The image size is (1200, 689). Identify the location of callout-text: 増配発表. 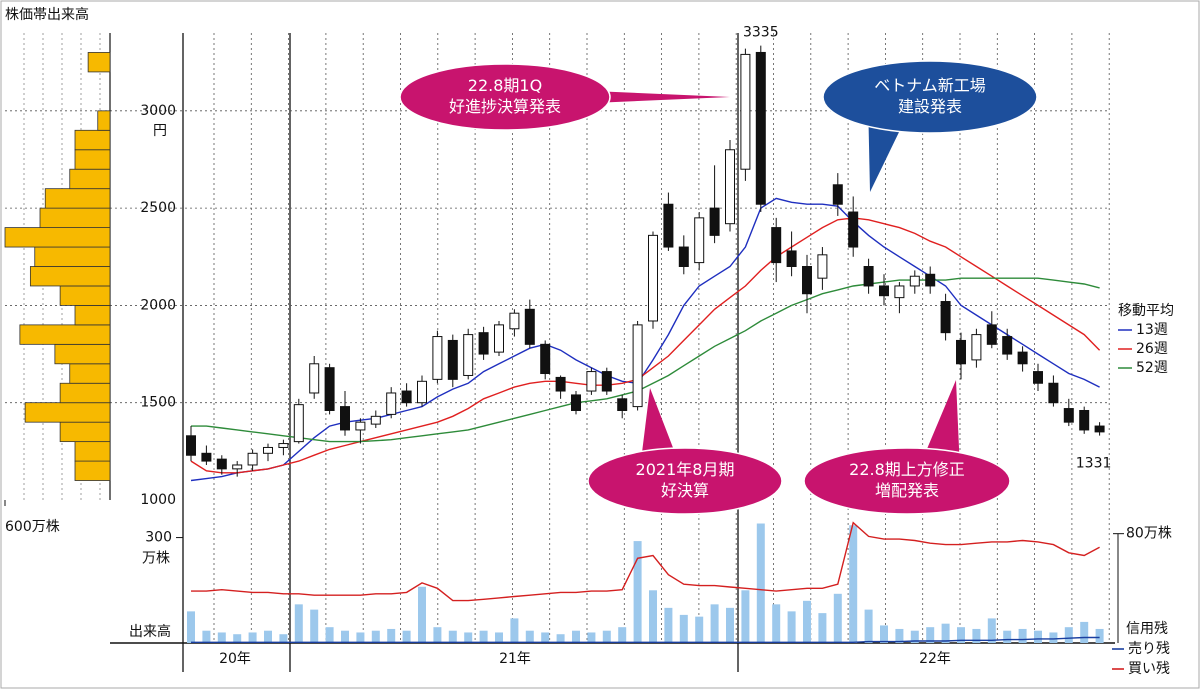
(907, 490).